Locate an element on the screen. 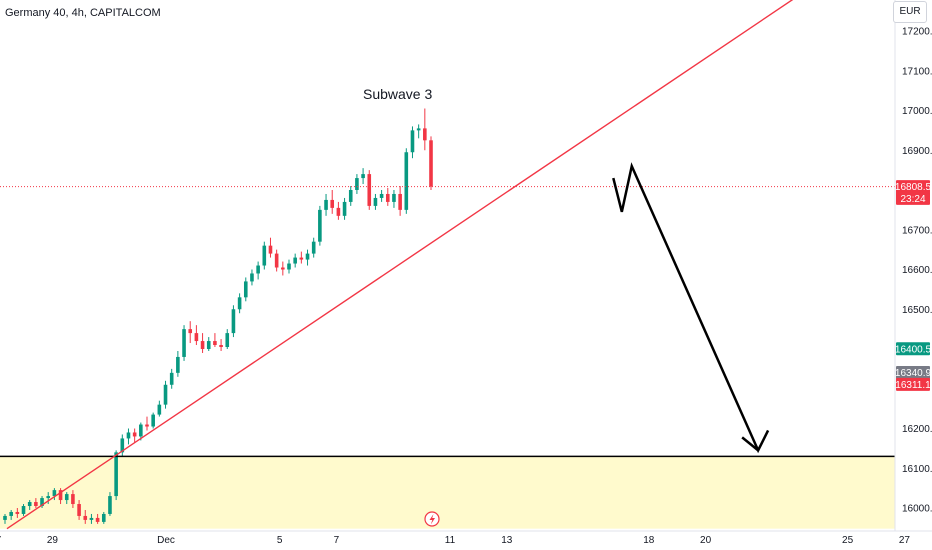 This screenshot has height=550, width=932. currency-button: EUR is located at coordinates (910, 12).